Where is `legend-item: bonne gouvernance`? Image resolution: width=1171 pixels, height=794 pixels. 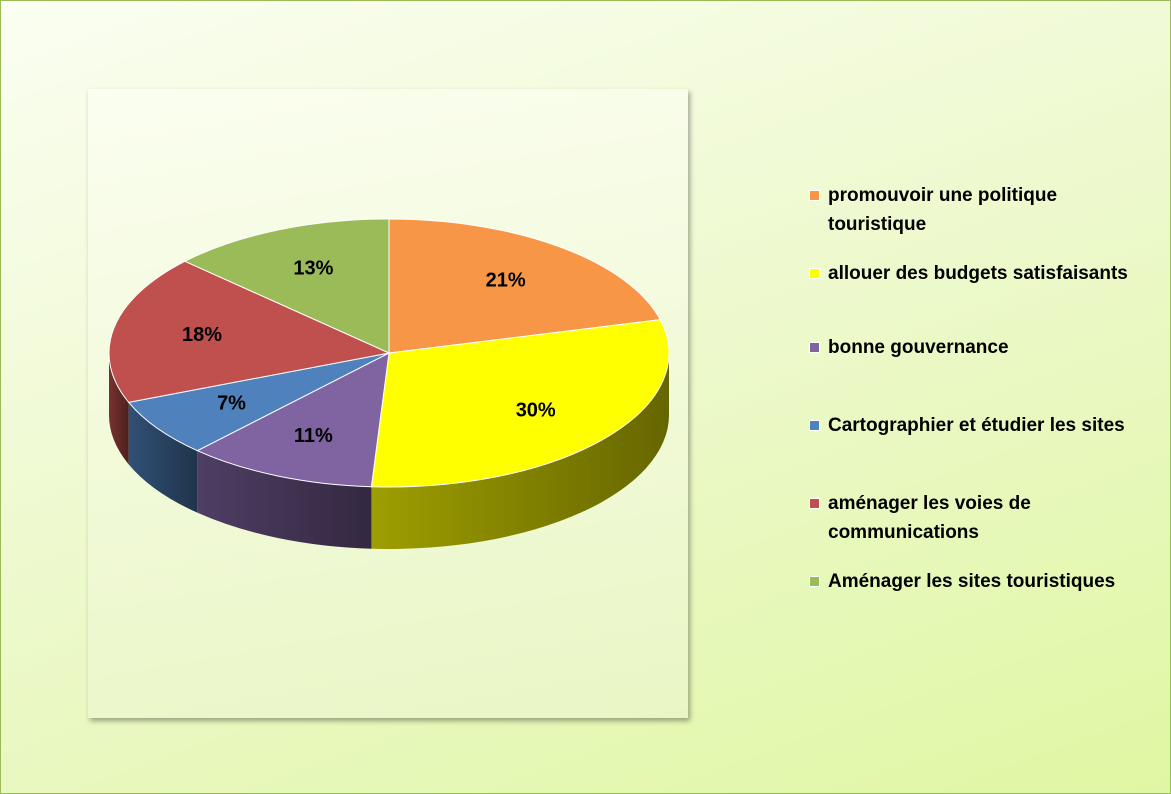
legend-item: bonne gouvernance is located at coordinates (979, 347).